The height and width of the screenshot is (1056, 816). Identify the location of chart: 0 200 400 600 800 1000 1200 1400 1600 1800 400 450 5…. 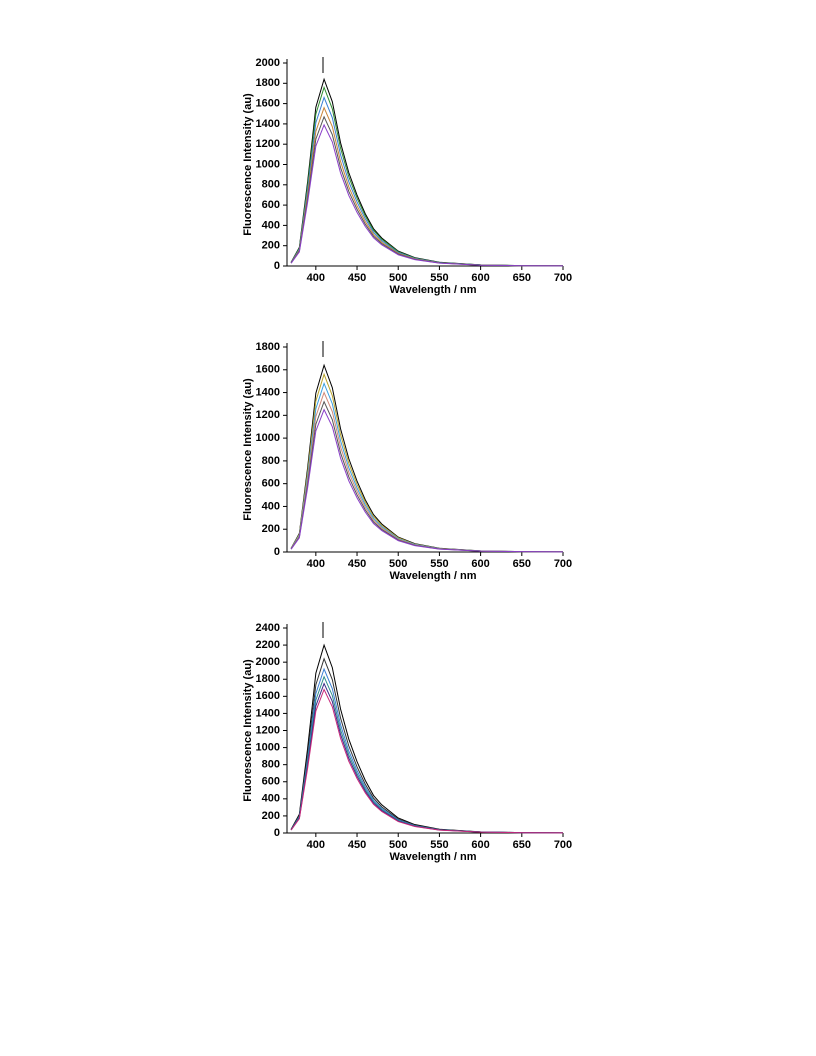
(407, 461).